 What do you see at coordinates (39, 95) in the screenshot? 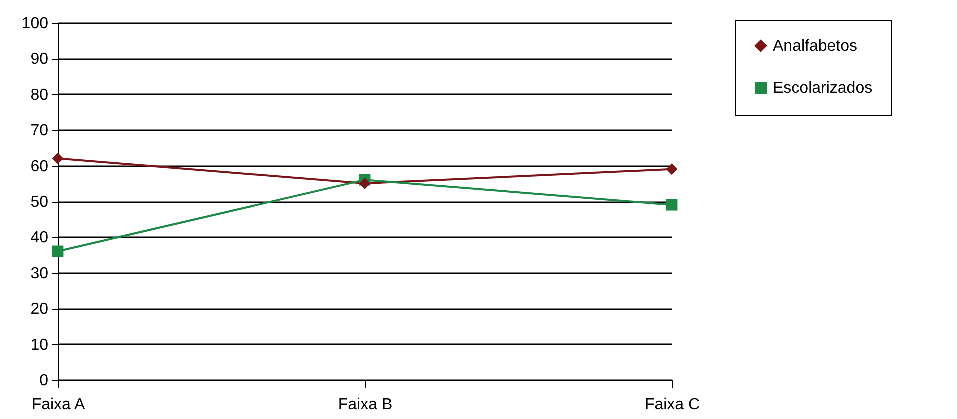
I see `y-tick-label: 80` at bounding box center [39, 95].